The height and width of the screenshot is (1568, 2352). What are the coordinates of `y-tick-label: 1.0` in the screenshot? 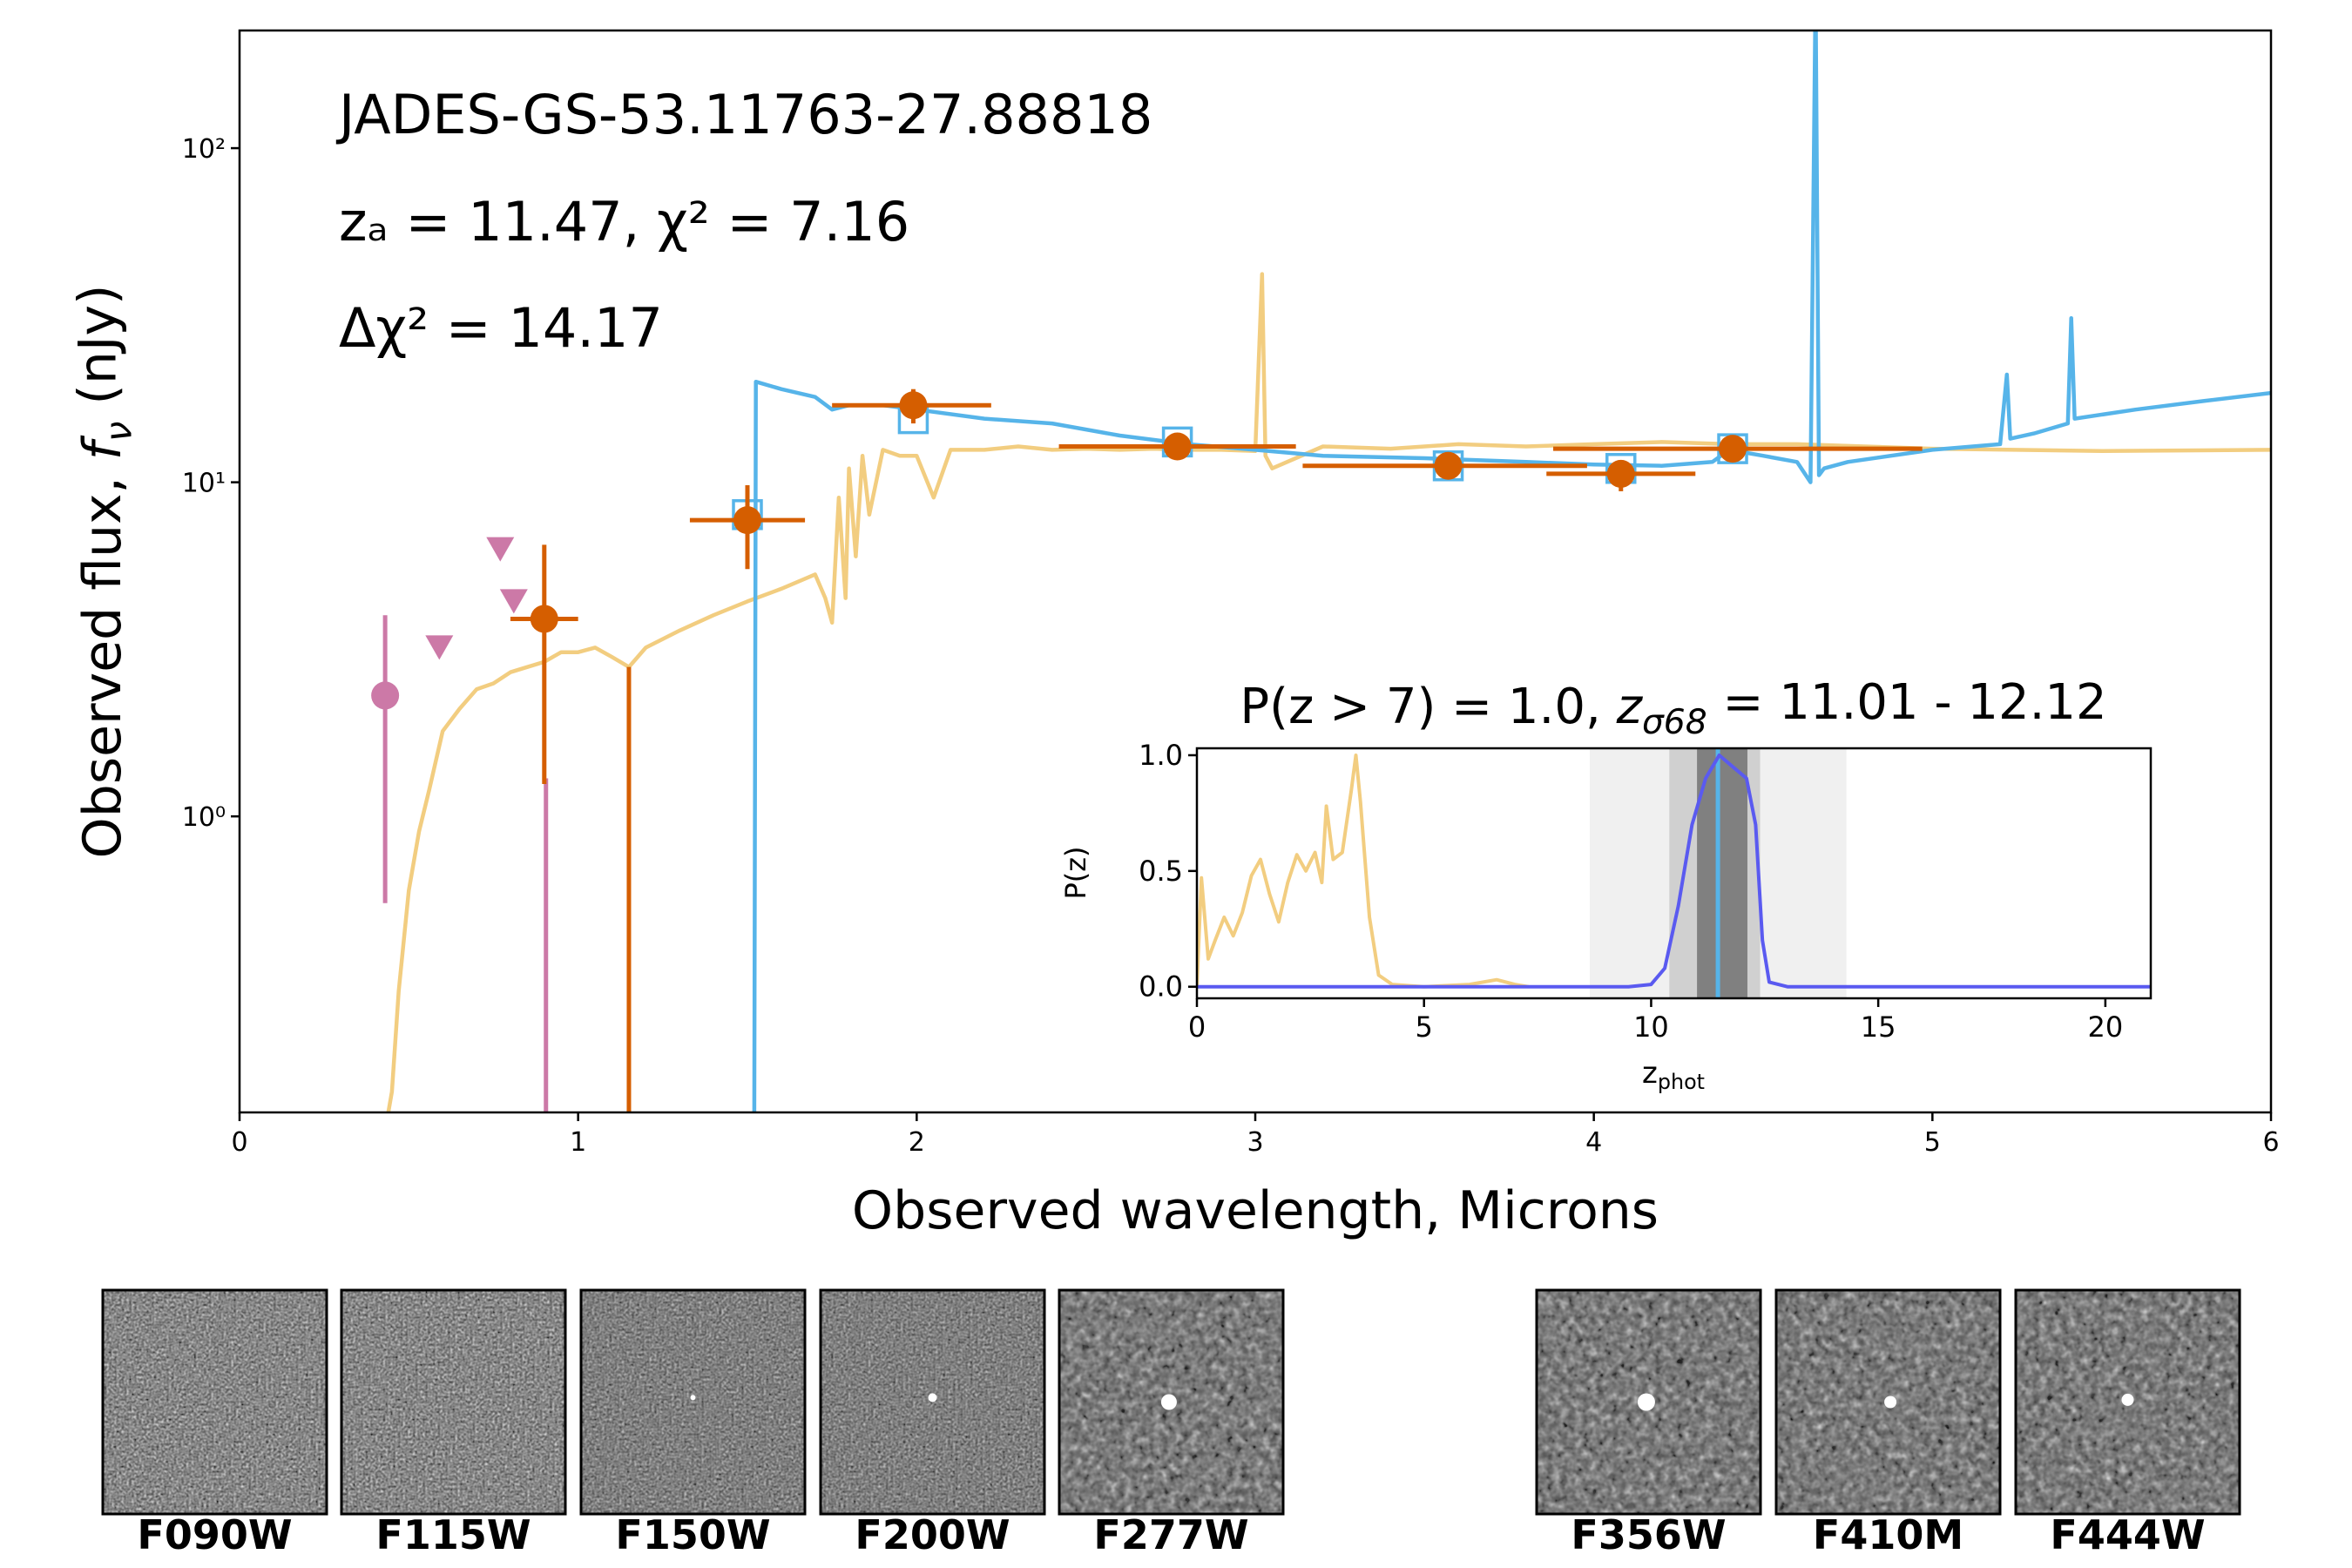 It's located at (1161, 756).